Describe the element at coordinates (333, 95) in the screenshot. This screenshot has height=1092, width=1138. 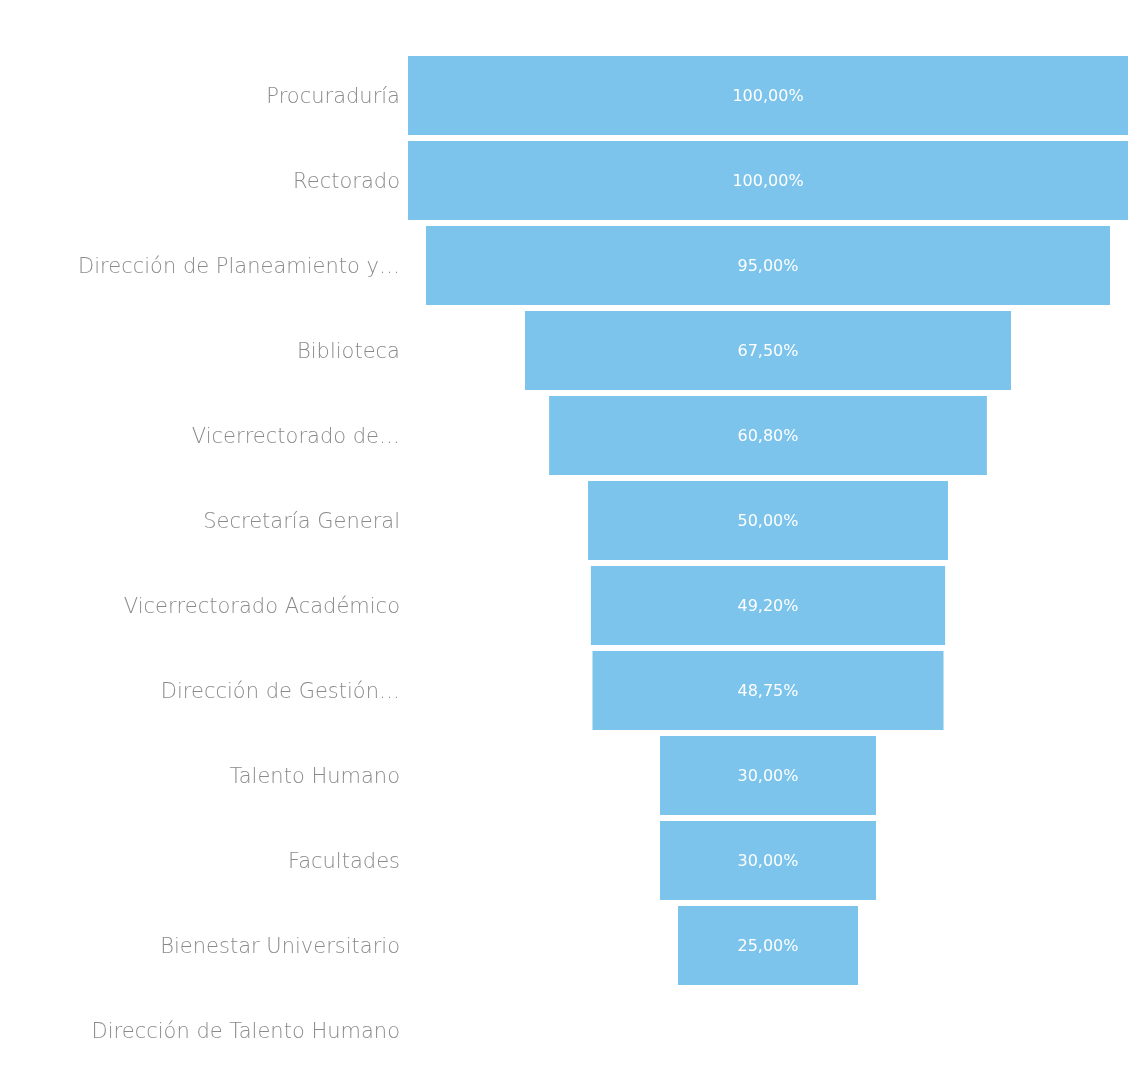
I see `category-label: Procuraduría` at that location.